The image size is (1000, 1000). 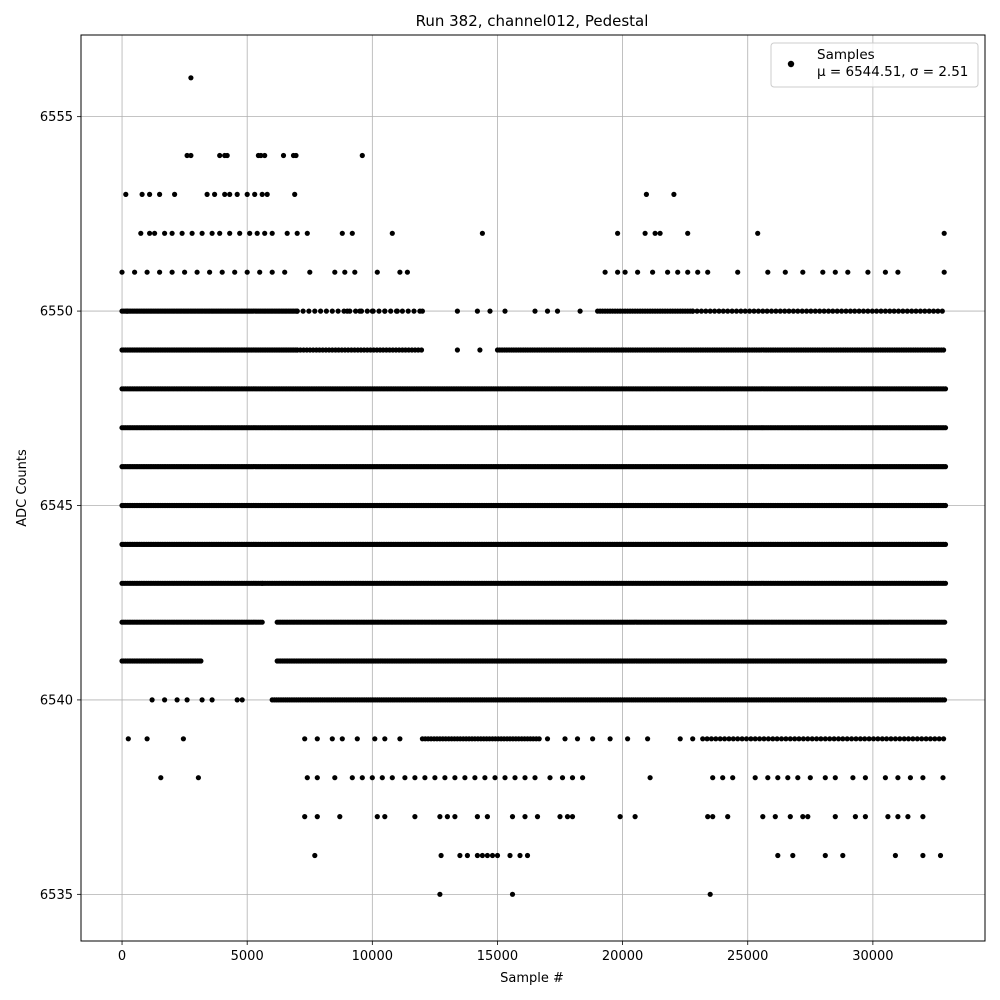 I want to click on x-tick-label: 10000, so click(x=372, y=956).